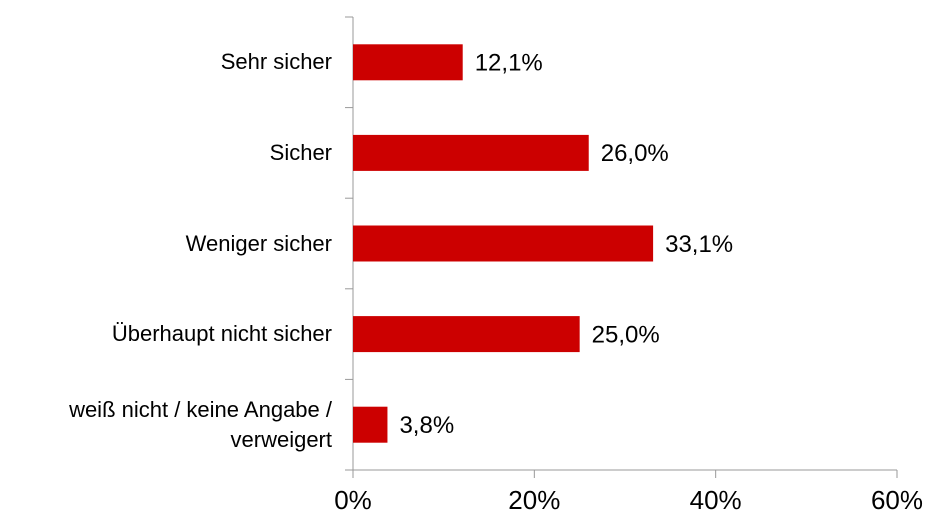 This screenshot has height=517, width=930. Describe the element at coordinates (200, 424) in the screenshot. I see `category-label: weiß nicht / keine Angabe / verweigert` at that location.